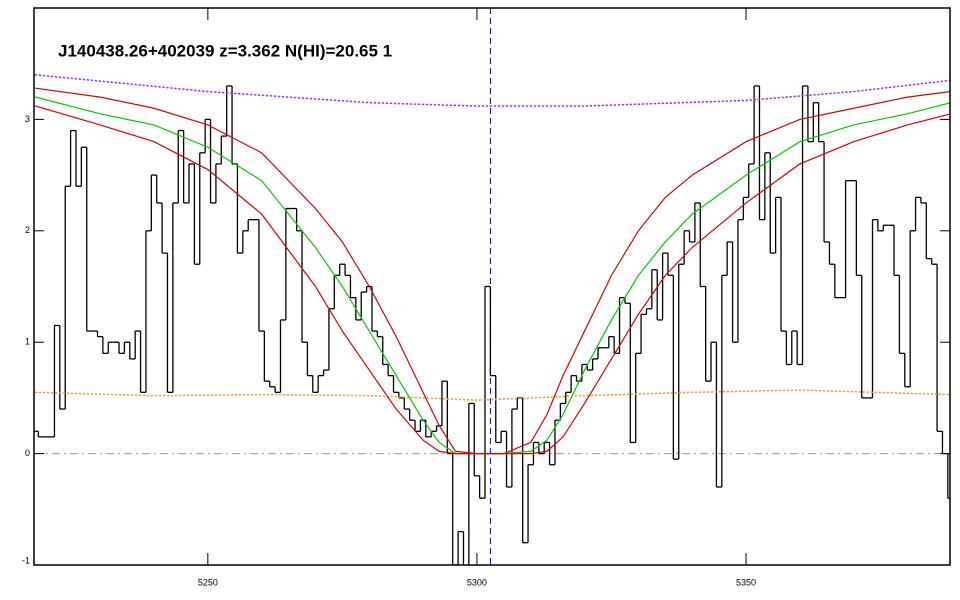 The height and width of the screenshot is (600, 960). I want to click on annotation: J140438.26+402039 z=3.362 N(HI)=20.65 1, so click(225, 50).